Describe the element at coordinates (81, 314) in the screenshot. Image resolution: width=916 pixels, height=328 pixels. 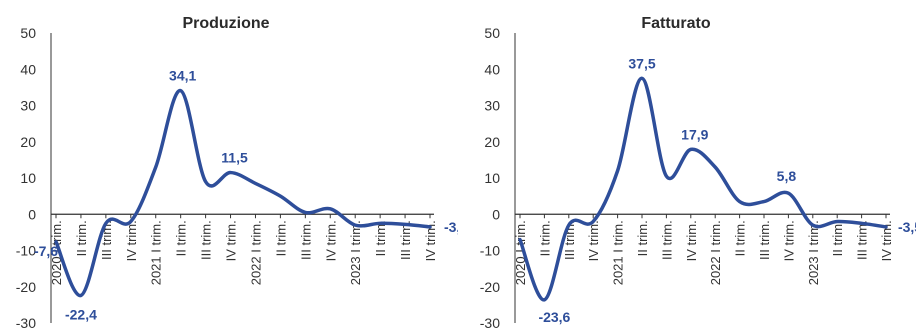
I see `data-label: -22,4` at that location.